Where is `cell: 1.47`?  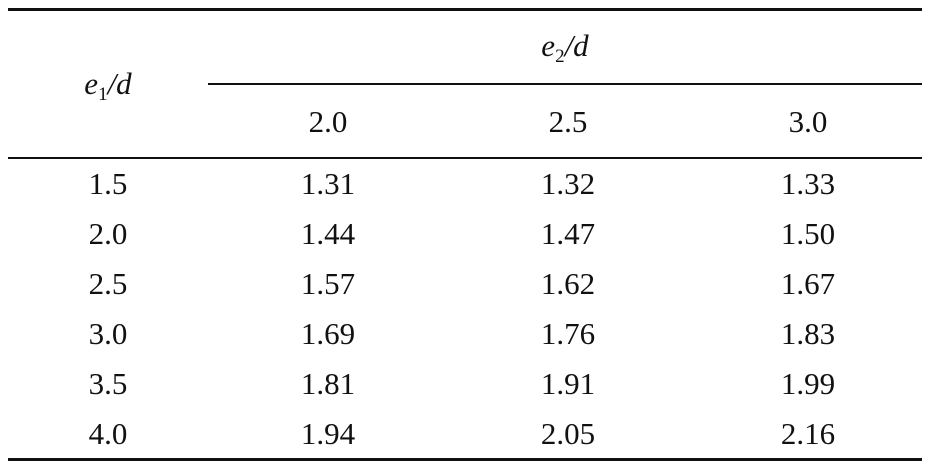 cell: 1.47 is located at coordinates (568, 233).